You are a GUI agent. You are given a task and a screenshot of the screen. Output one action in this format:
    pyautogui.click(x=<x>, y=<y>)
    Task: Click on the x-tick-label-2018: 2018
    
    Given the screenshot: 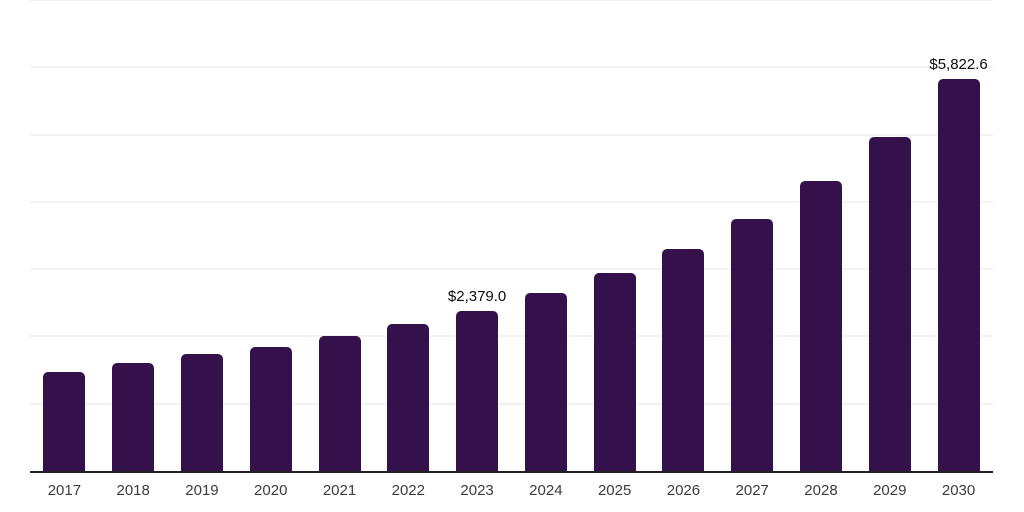 What is the action you would take?
    pyautogui.click(x=133, y=490)
    